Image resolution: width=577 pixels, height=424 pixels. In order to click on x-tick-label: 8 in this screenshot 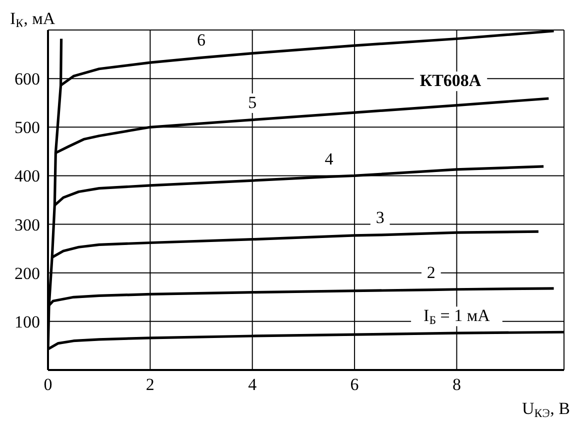, I will do `click(456, 384)`.